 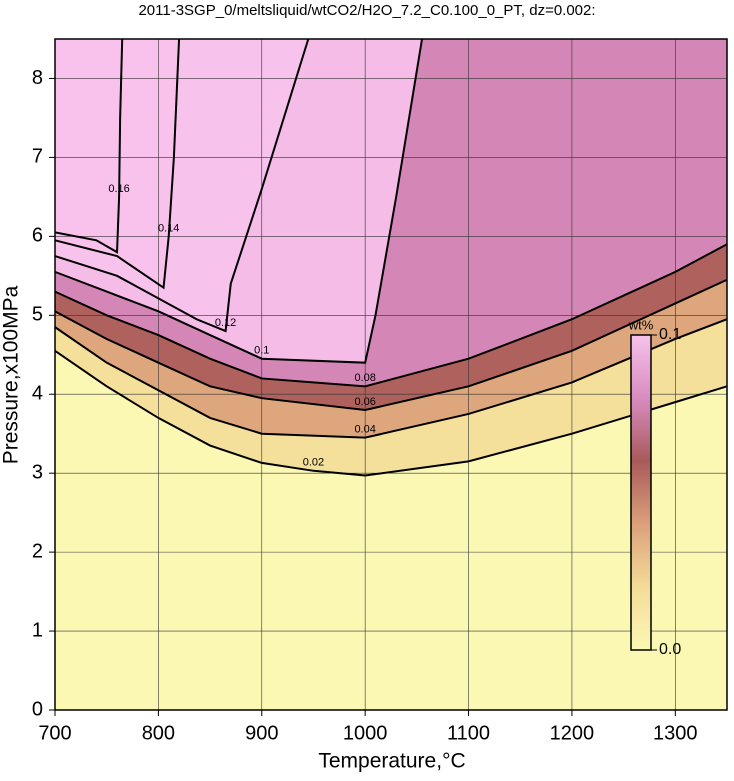 I want to click on y-tick-label: 6, so click(x=37, y=236).